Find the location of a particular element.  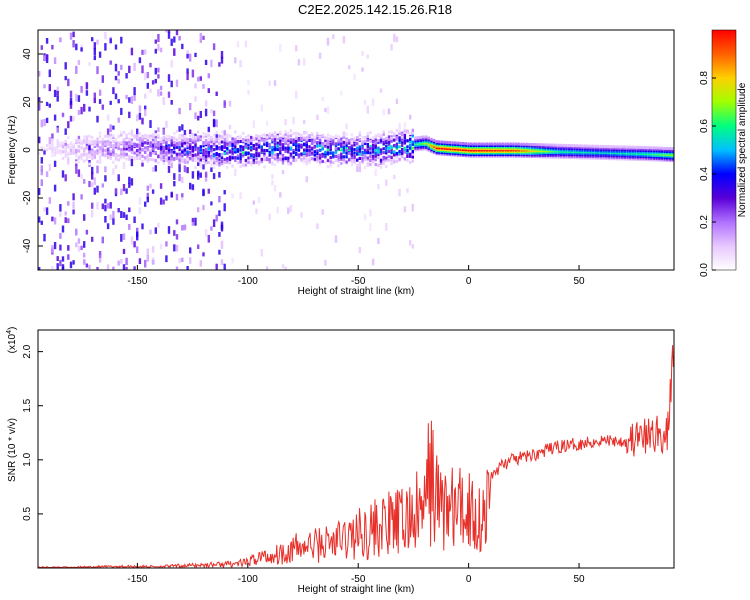

colorbar-gradient is located at coordinates (724, 150).